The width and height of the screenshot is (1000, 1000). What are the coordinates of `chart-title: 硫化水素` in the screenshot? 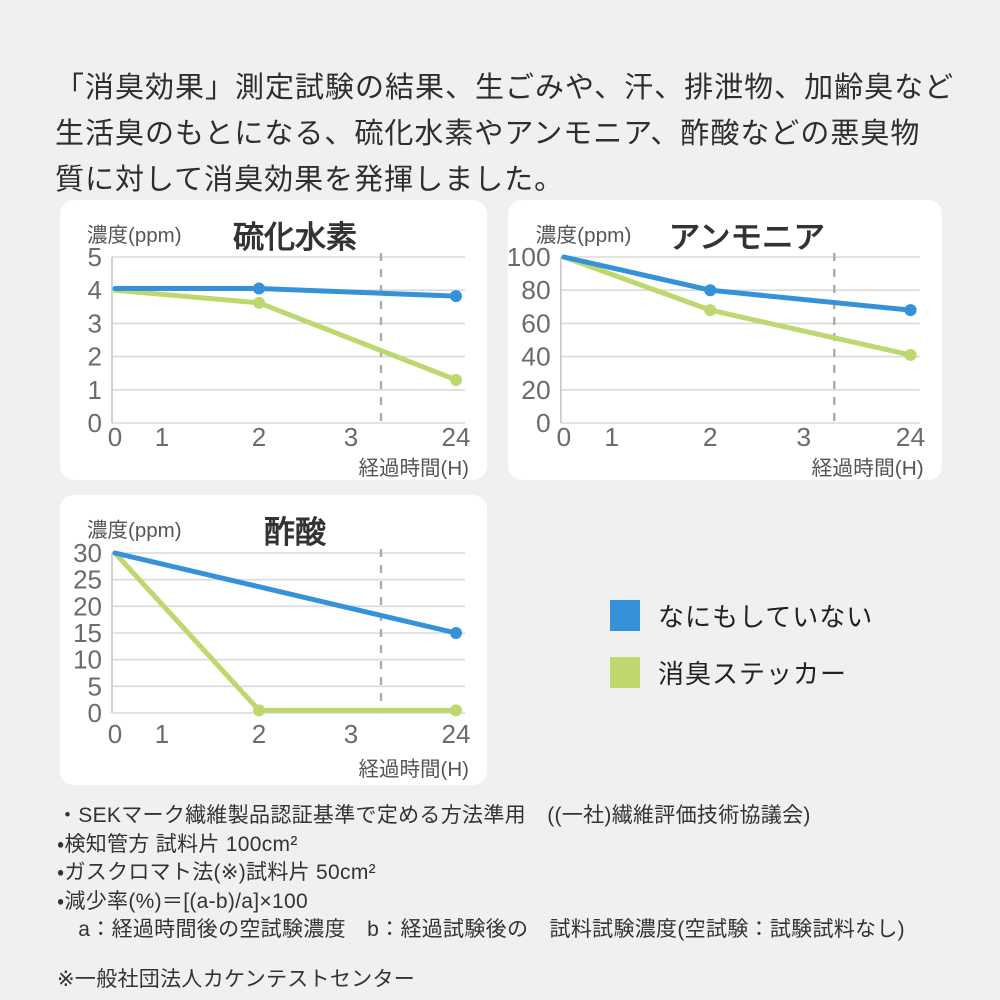 It's located at (295, 237).